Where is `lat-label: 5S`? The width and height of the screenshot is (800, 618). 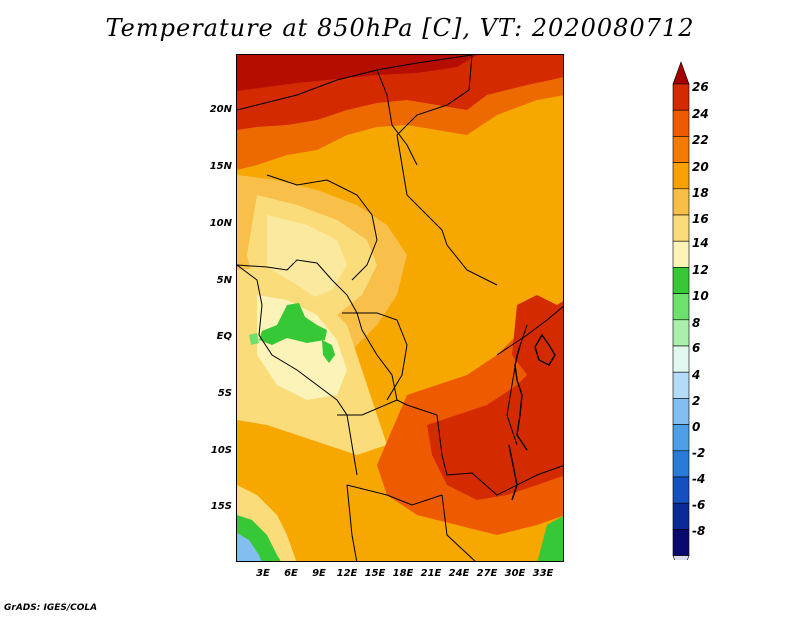
lat-label: 5S is located at coordinates (224, 393).